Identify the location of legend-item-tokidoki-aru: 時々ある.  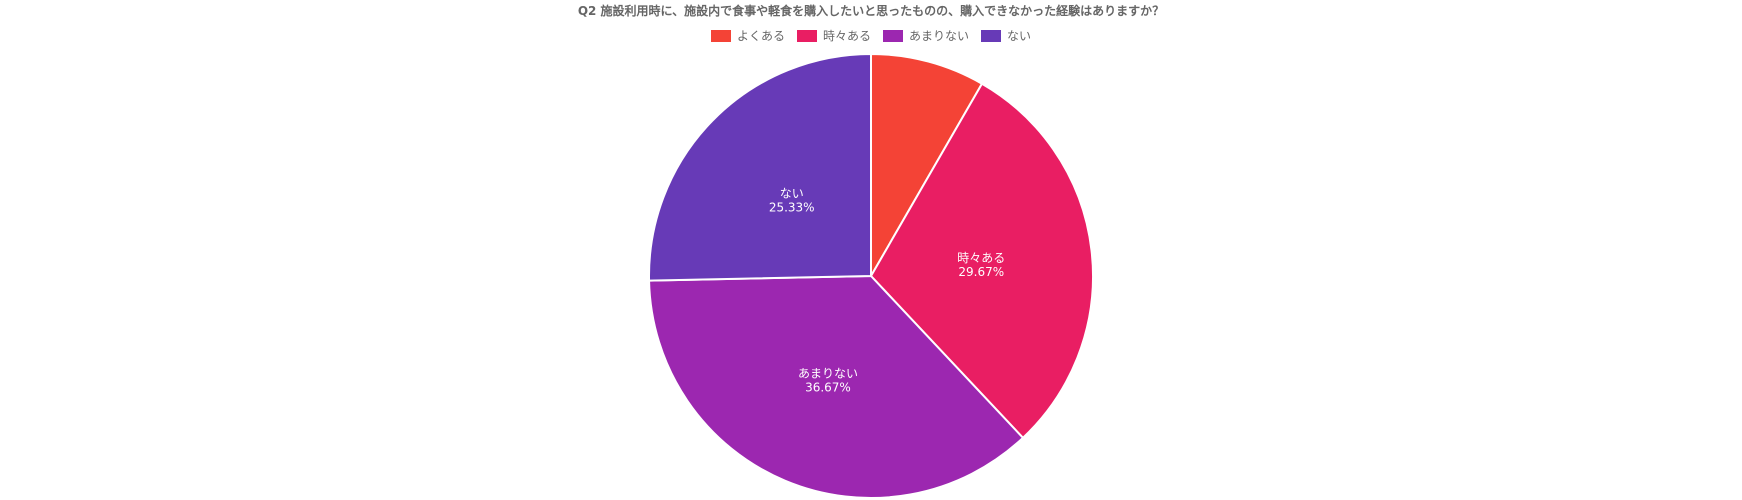
(833, 35).